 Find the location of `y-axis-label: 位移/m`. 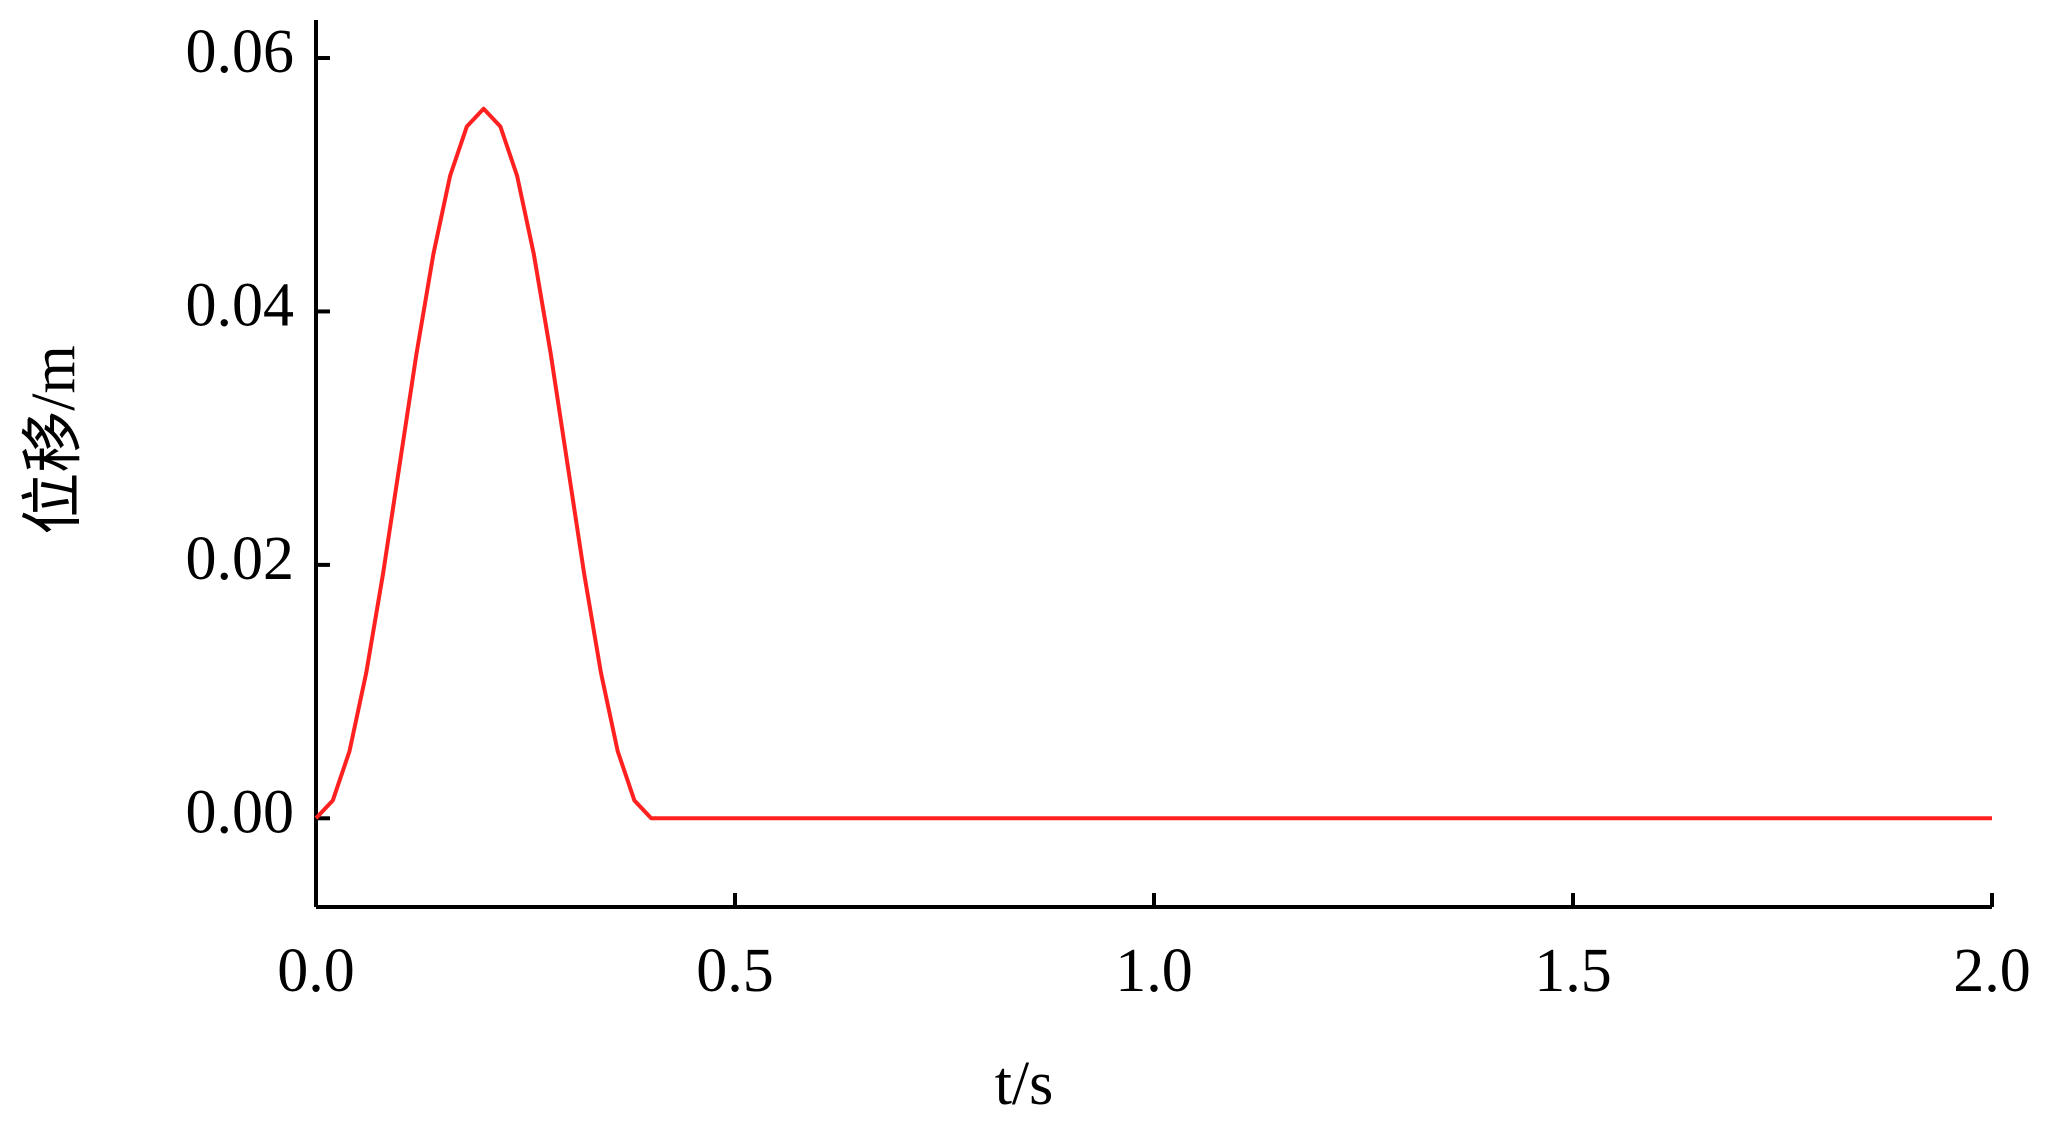

y-axis-label: 位移/m is located at coordinates (54, 439).